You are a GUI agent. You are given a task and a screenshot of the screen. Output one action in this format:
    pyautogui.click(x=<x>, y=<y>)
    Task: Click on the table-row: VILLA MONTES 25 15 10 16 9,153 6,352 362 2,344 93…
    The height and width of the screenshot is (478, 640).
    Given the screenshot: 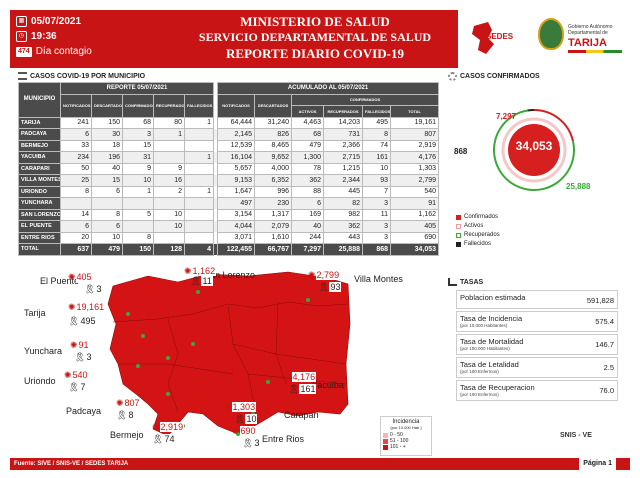 What is the action you would take?
    pyautogui.click(x=229, y=180)
    